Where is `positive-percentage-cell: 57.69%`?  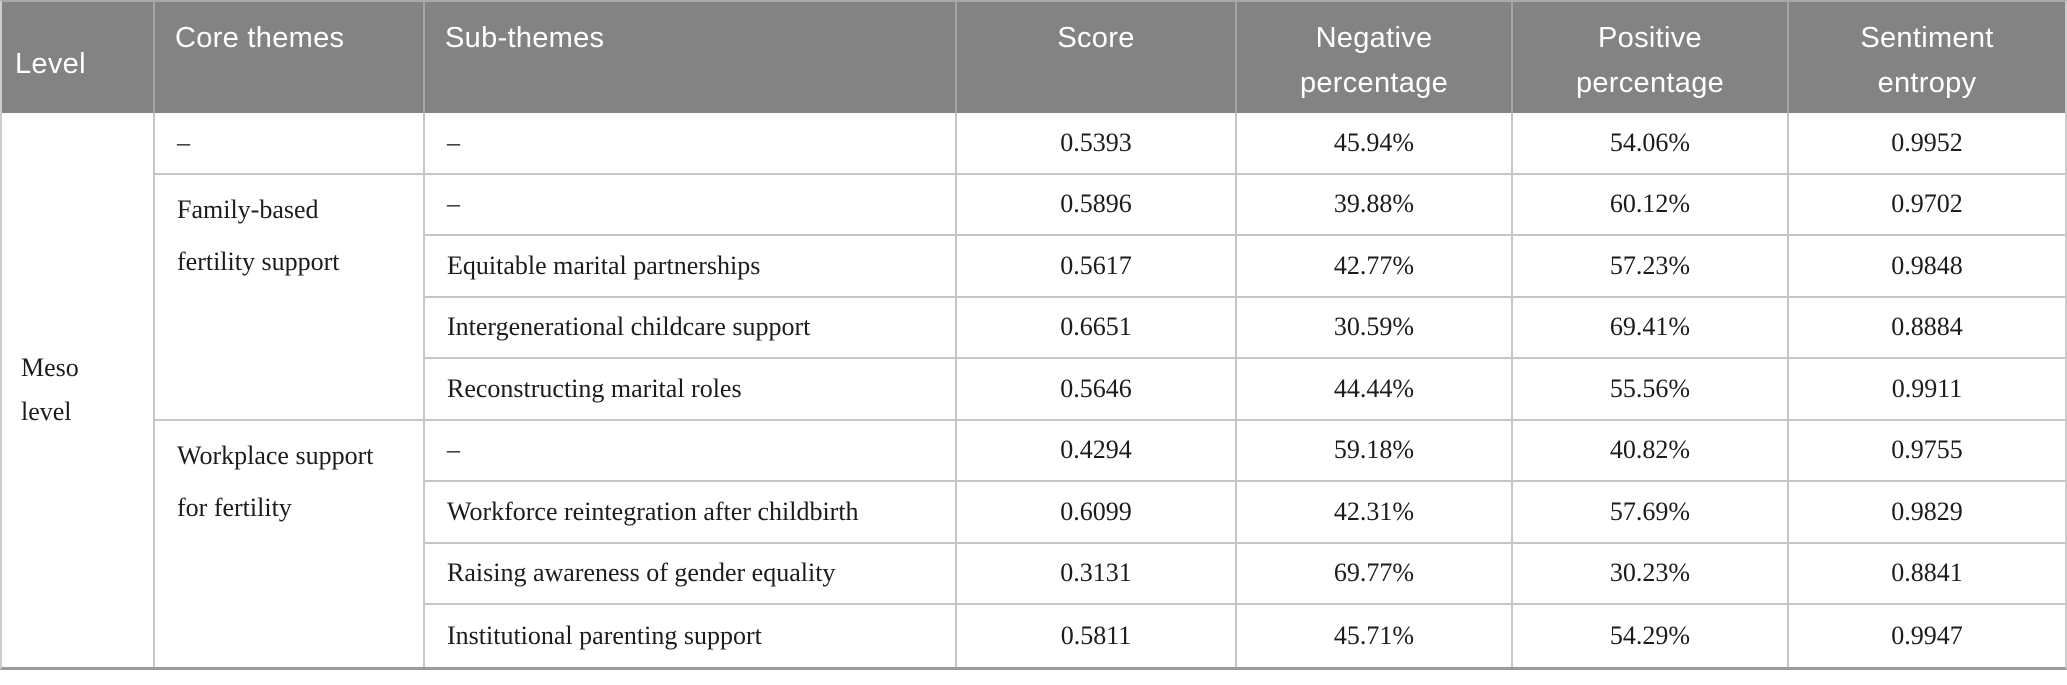
positive-percentage-cell: 57.69% is located at coordinates (1651, 513).